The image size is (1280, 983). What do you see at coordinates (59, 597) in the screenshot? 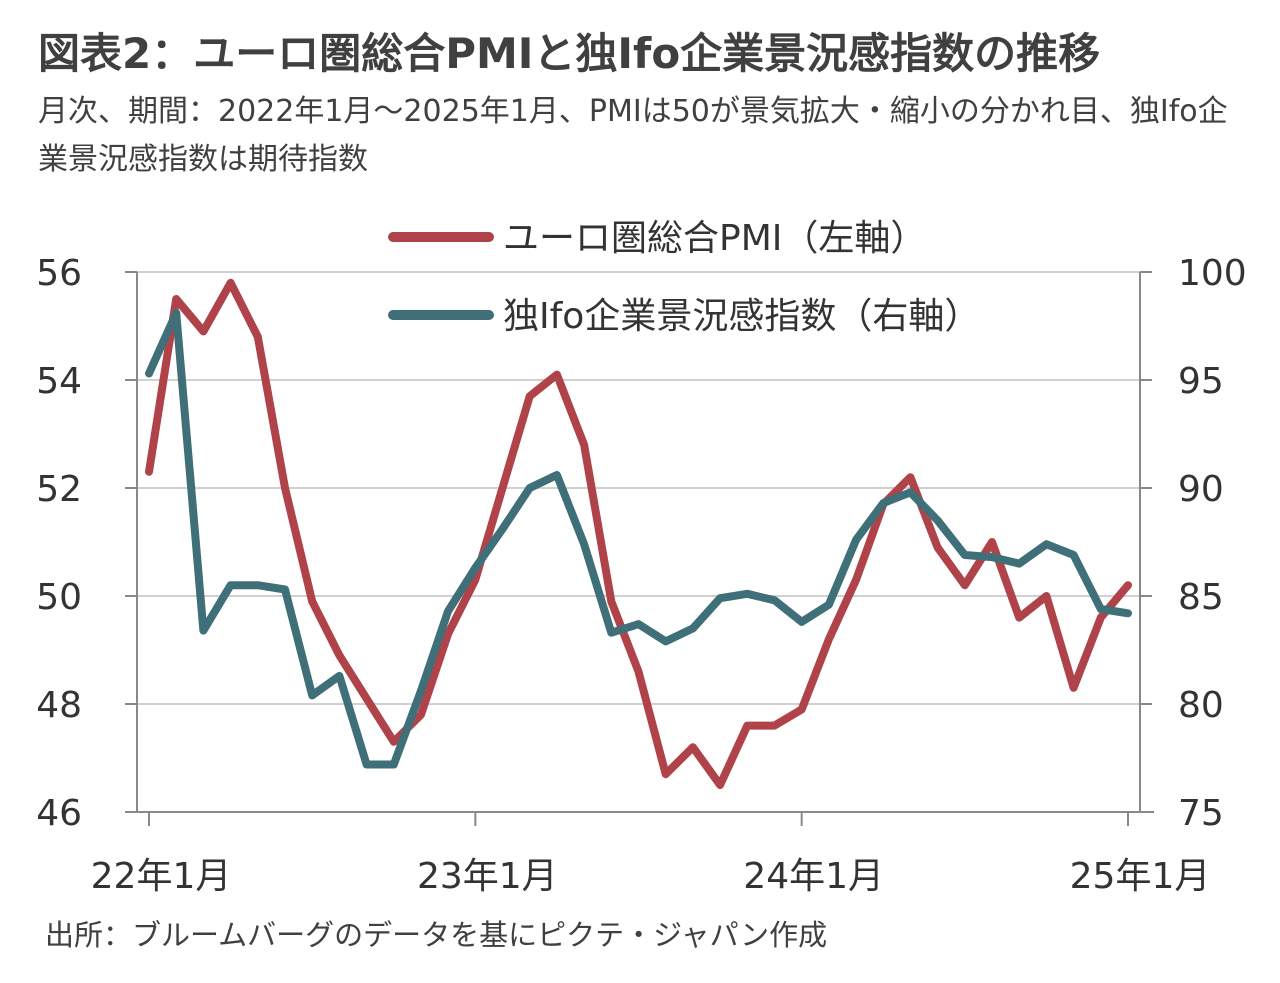
I see `left-y-tick-label: 50` at bounding box center [59, 597].